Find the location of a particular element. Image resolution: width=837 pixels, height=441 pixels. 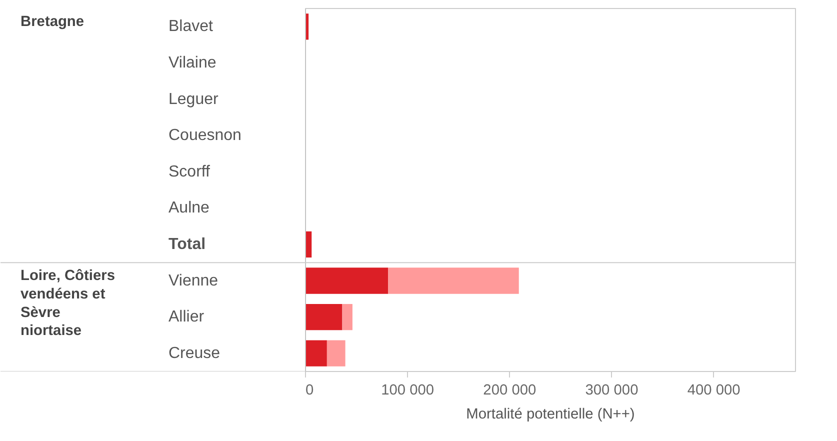

y-tick-label: Blavet is located at coordinates (191, 27).